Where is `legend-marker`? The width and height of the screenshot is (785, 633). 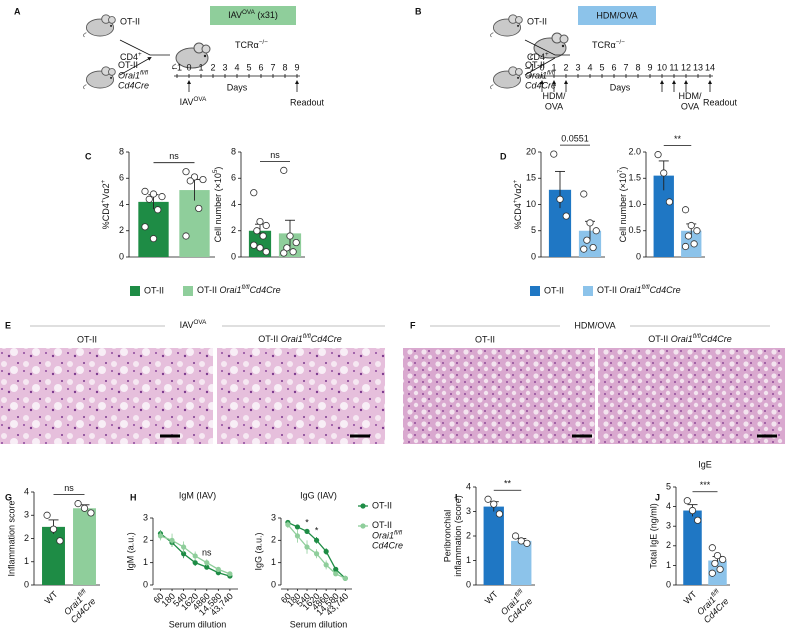 legend-marker is located at coordinates (363, 526).